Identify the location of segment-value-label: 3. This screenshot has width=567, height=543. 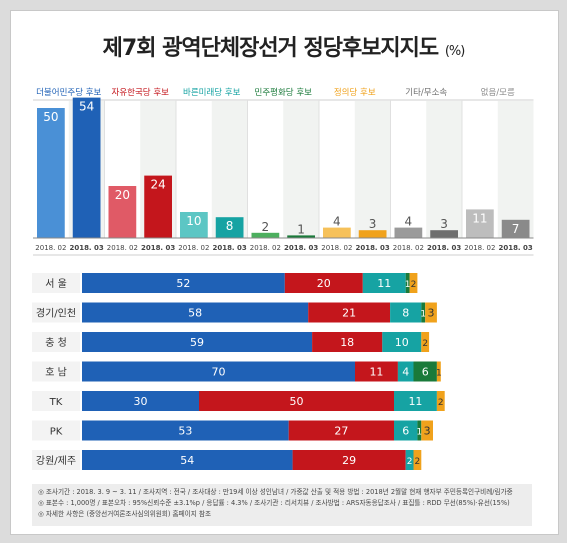
(427, 431).